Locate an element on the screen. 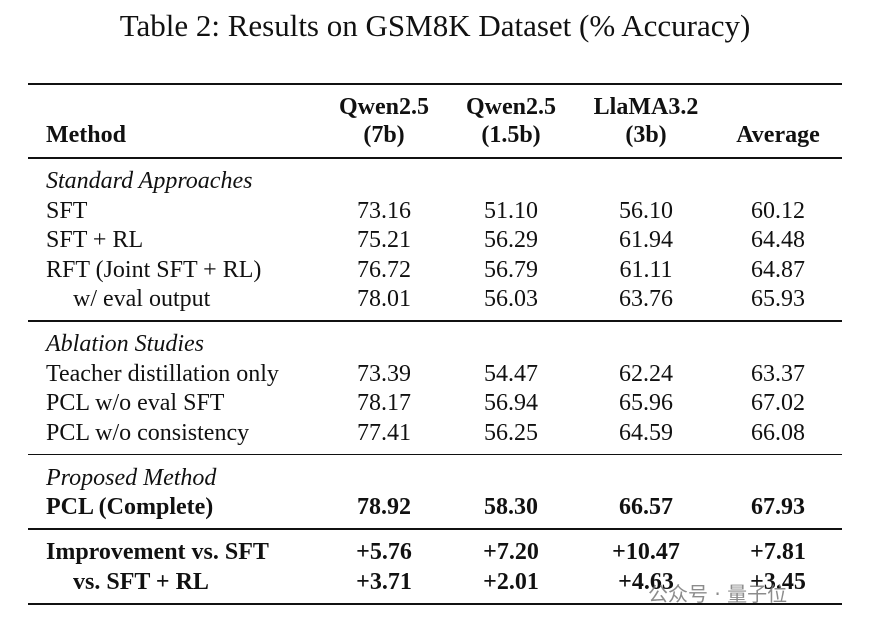  value-cell: 64.48 is located at coordinates (778, 240).